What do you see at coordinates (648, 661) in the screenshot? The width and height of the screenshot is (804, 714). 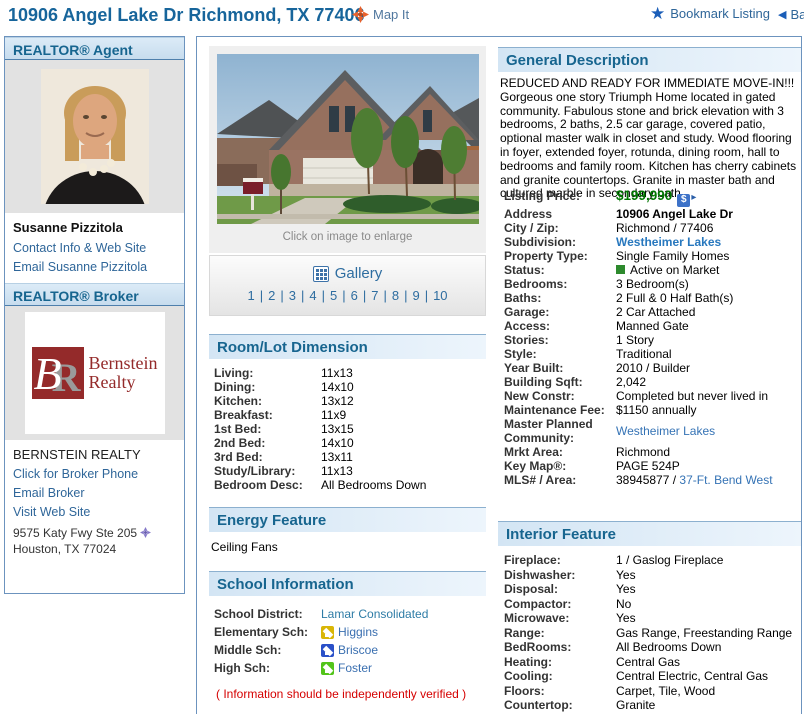 I see `spec-value: Central Gas` at bounding box center [648, 661].